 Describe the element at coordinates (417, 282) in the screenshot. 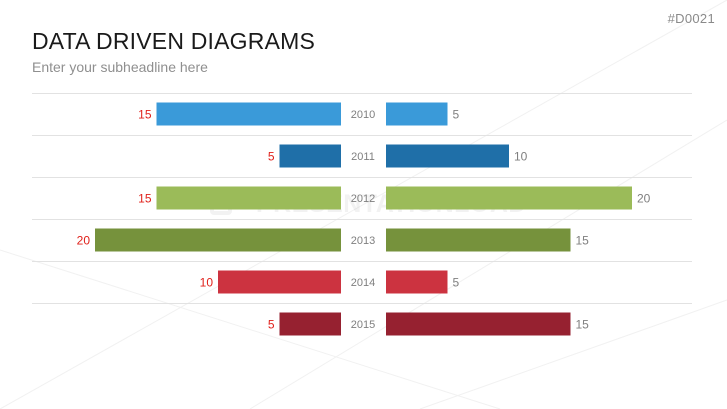

I see `right-bar-2014` at that location.